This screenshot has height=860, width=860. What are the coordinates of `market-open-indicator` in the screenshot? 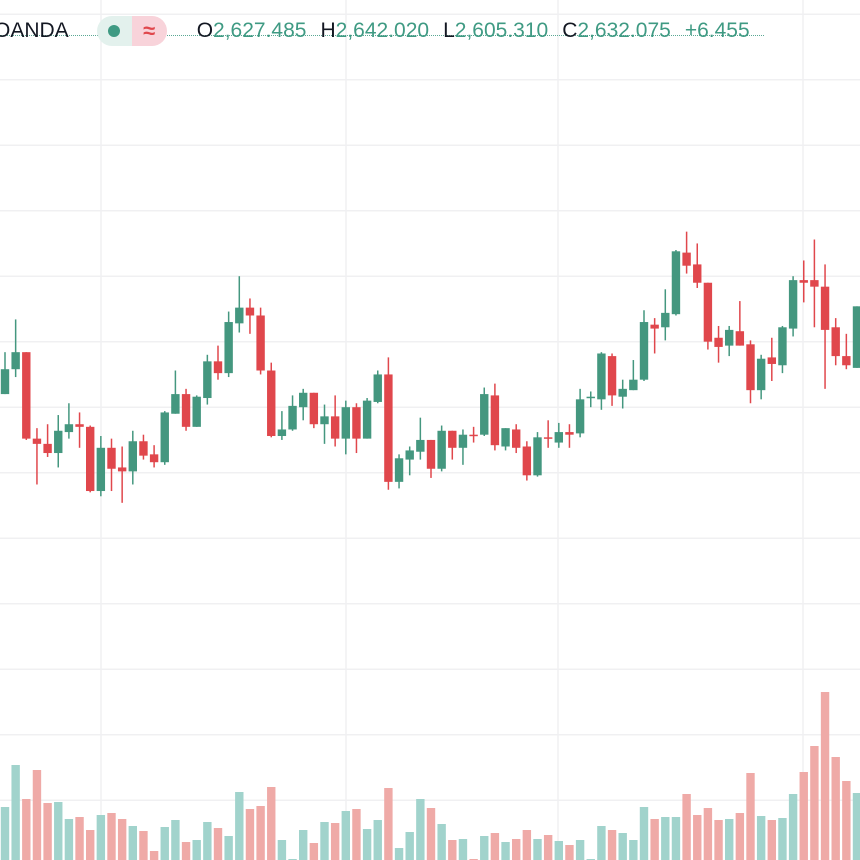 It's located at (114, 31).